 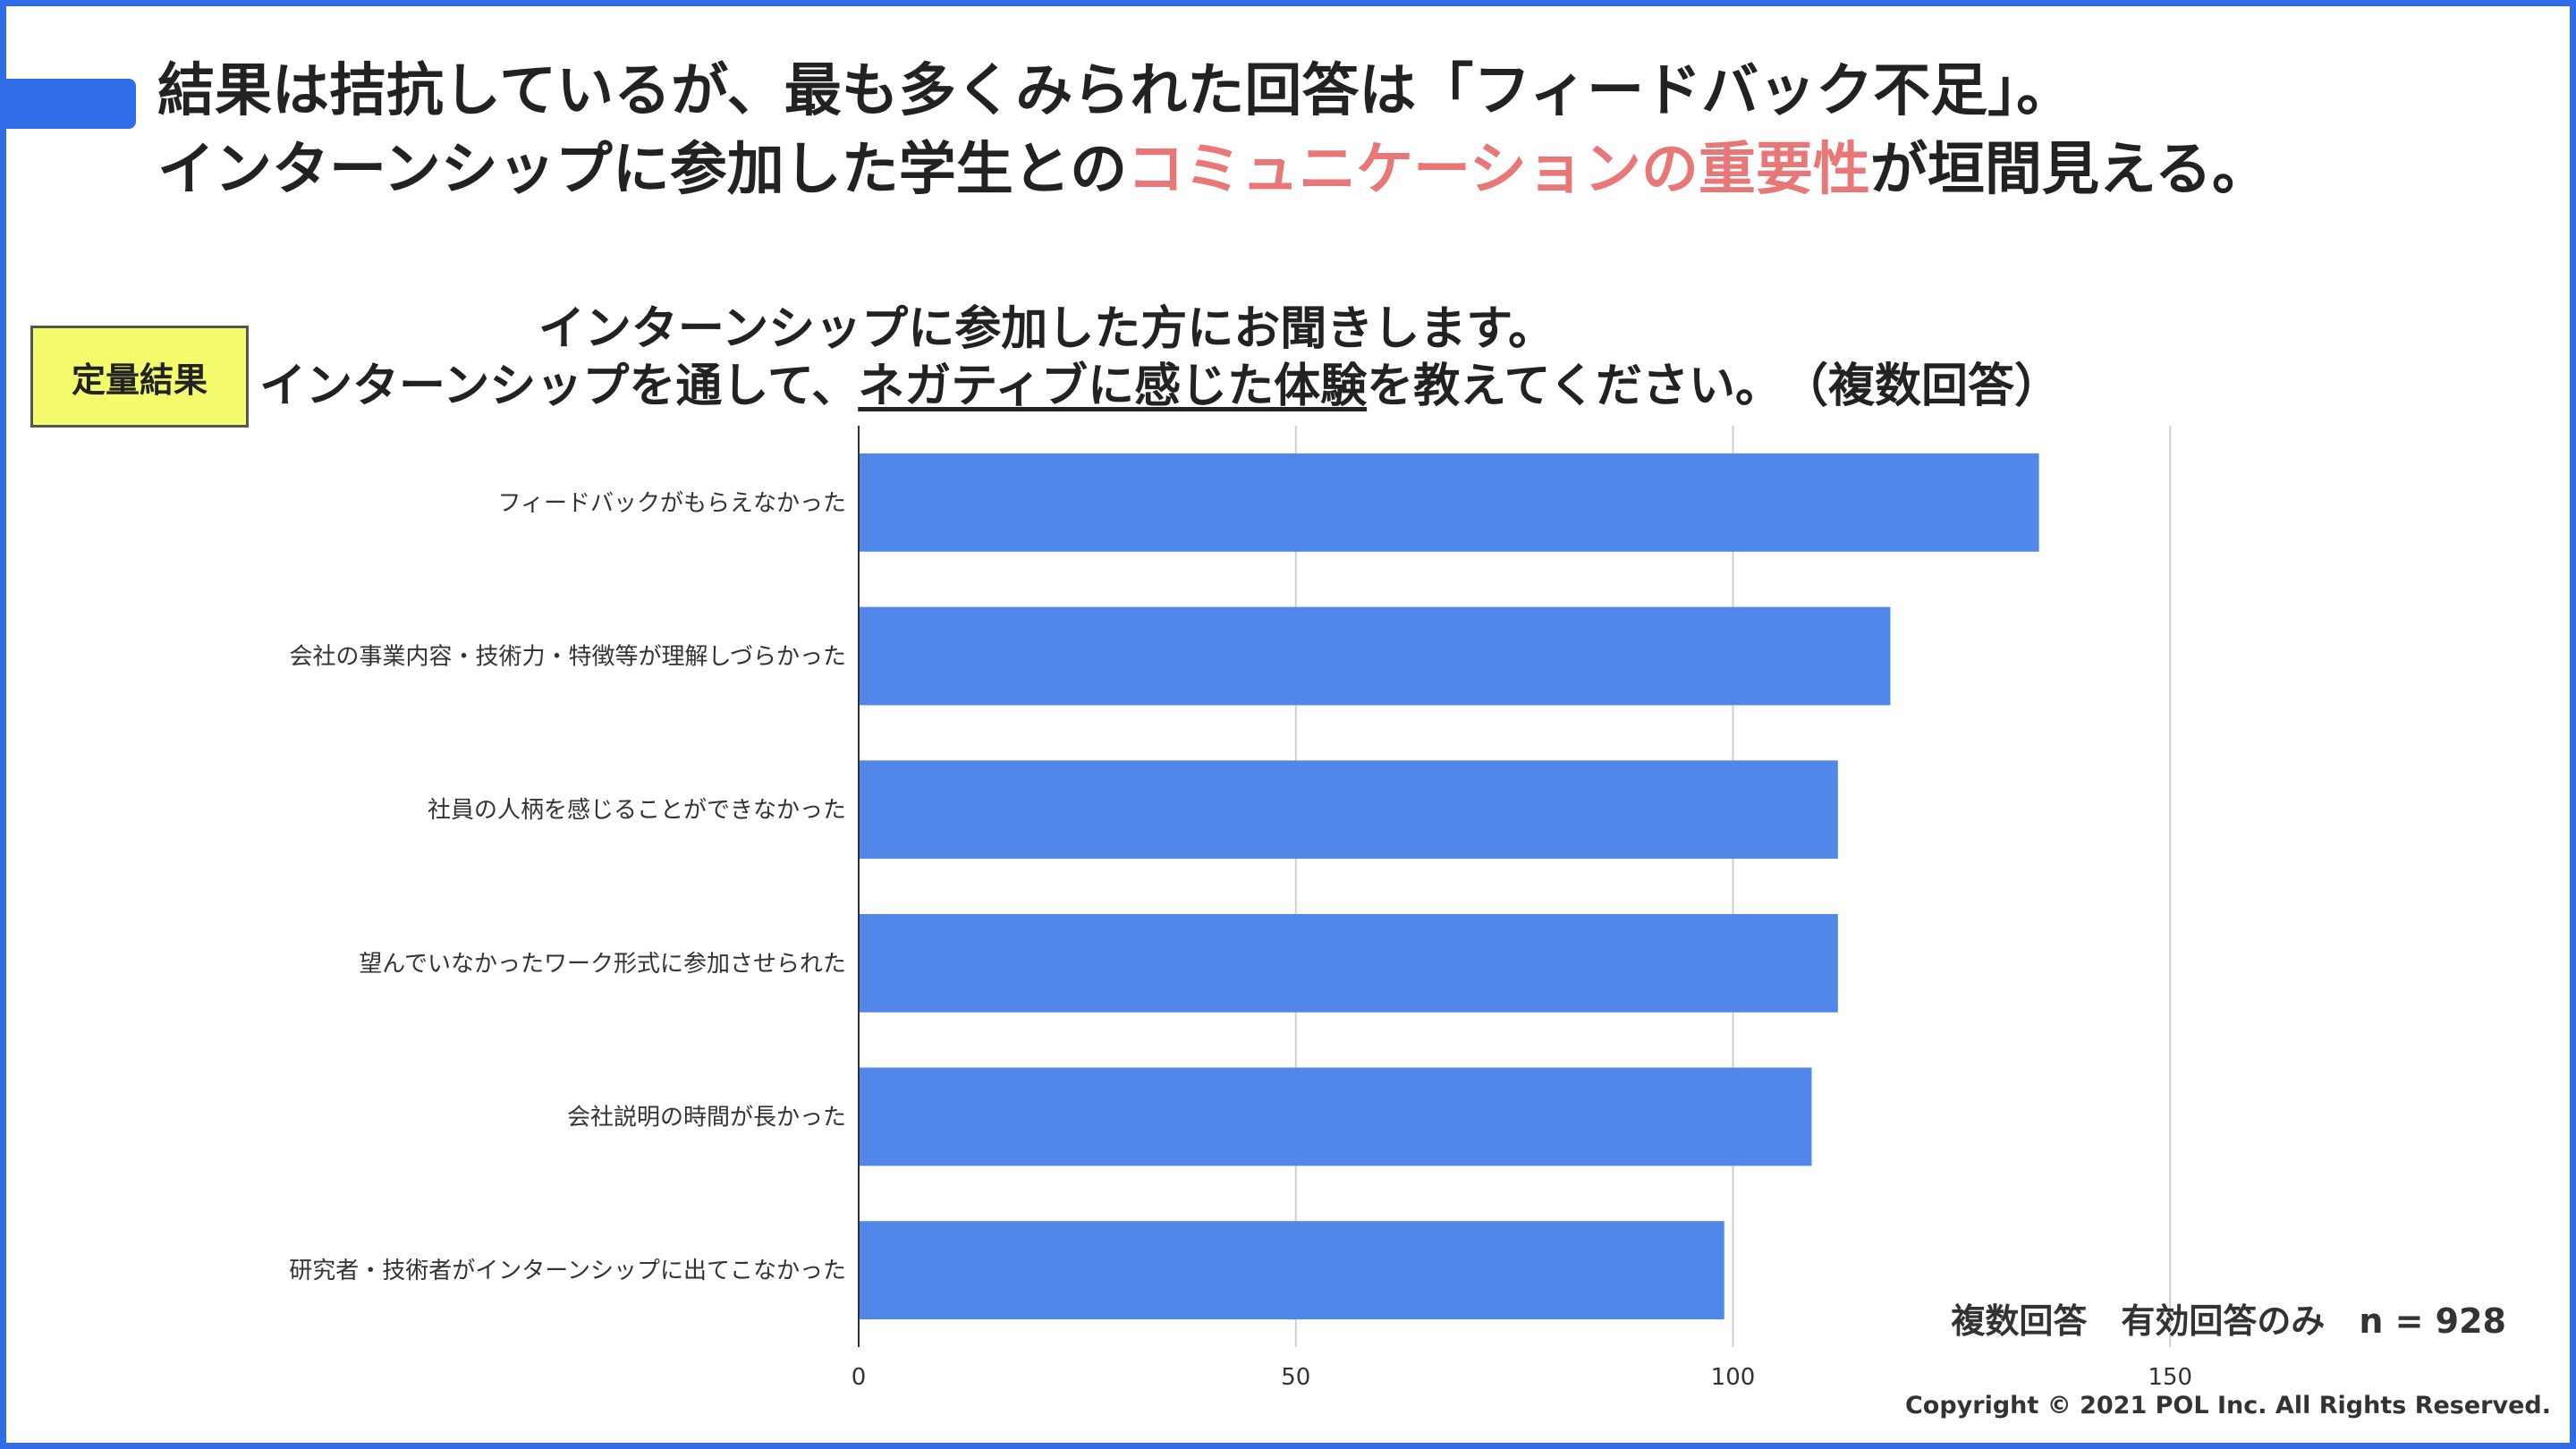 What do you see at coordinates (1115, 91) in the screenshot?
I see `headline-line-1: 結果は拮抗しているが、最も多くみられた回答は「フィードバック不足」。` at bounding box center [1115, 91].